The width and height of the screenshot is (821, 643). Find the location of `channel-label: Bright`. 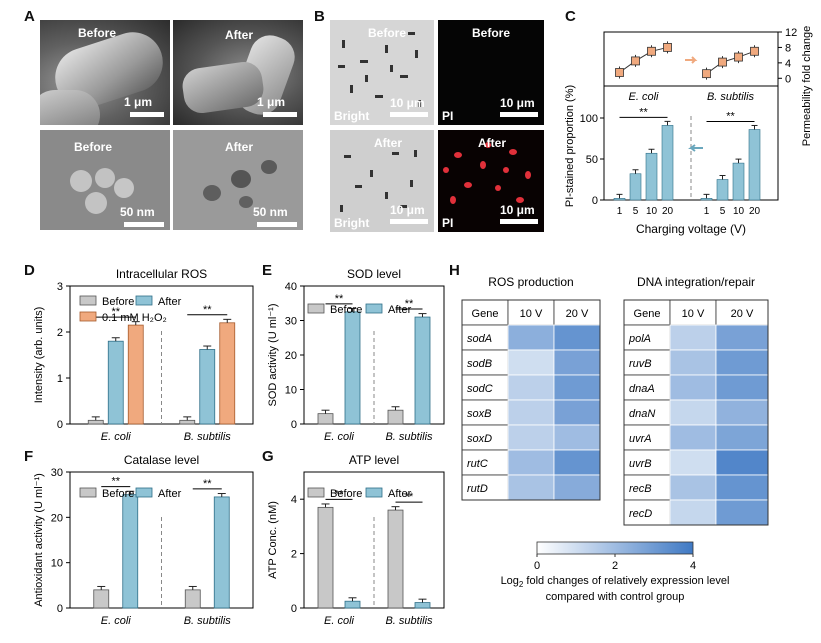

channel-label: Bright is located at coordinates (352, 116).